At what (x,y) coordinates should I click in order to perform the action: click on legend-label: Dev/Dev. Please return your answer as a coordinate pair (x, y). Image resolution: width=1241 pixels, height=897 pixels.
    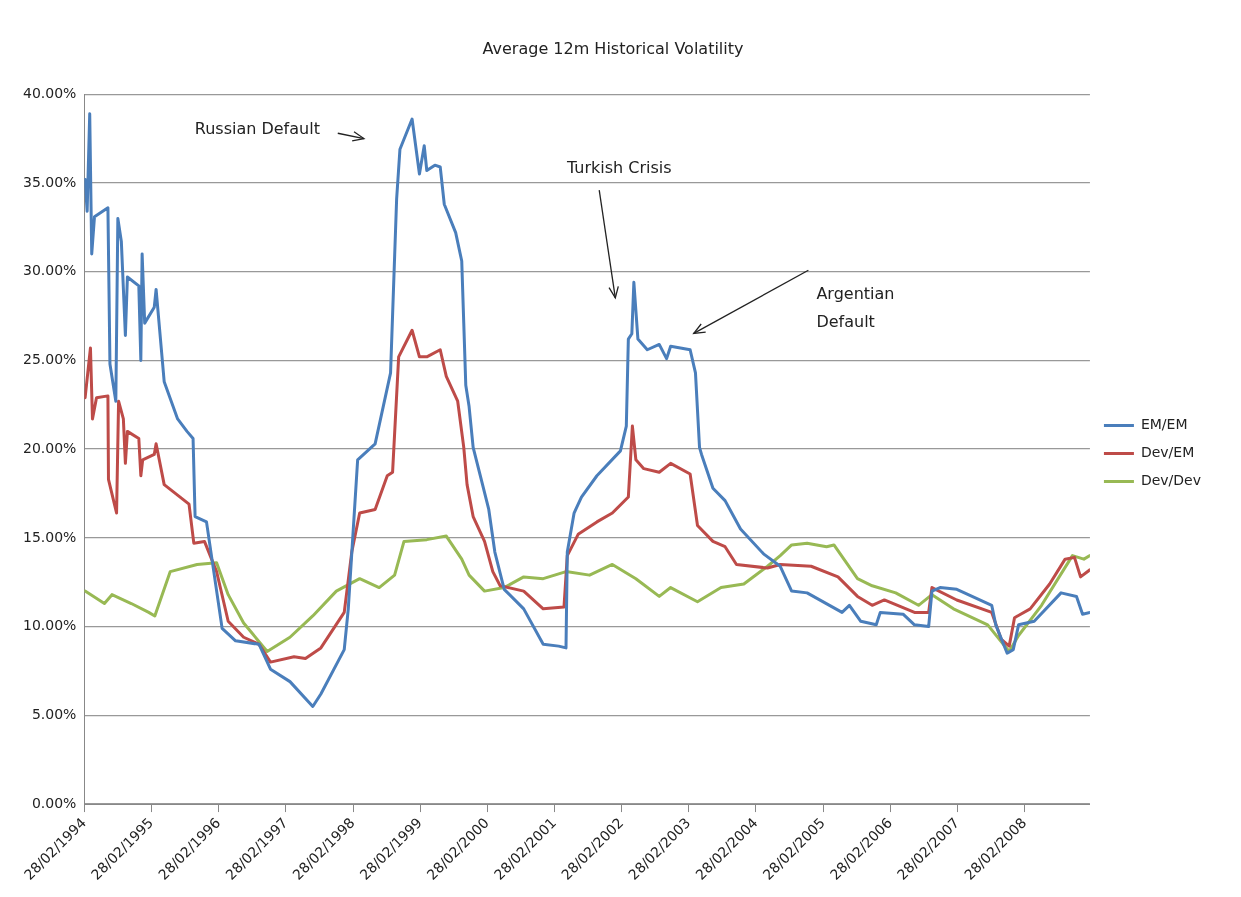
    Looking at the image, I should click on (1170, 480).